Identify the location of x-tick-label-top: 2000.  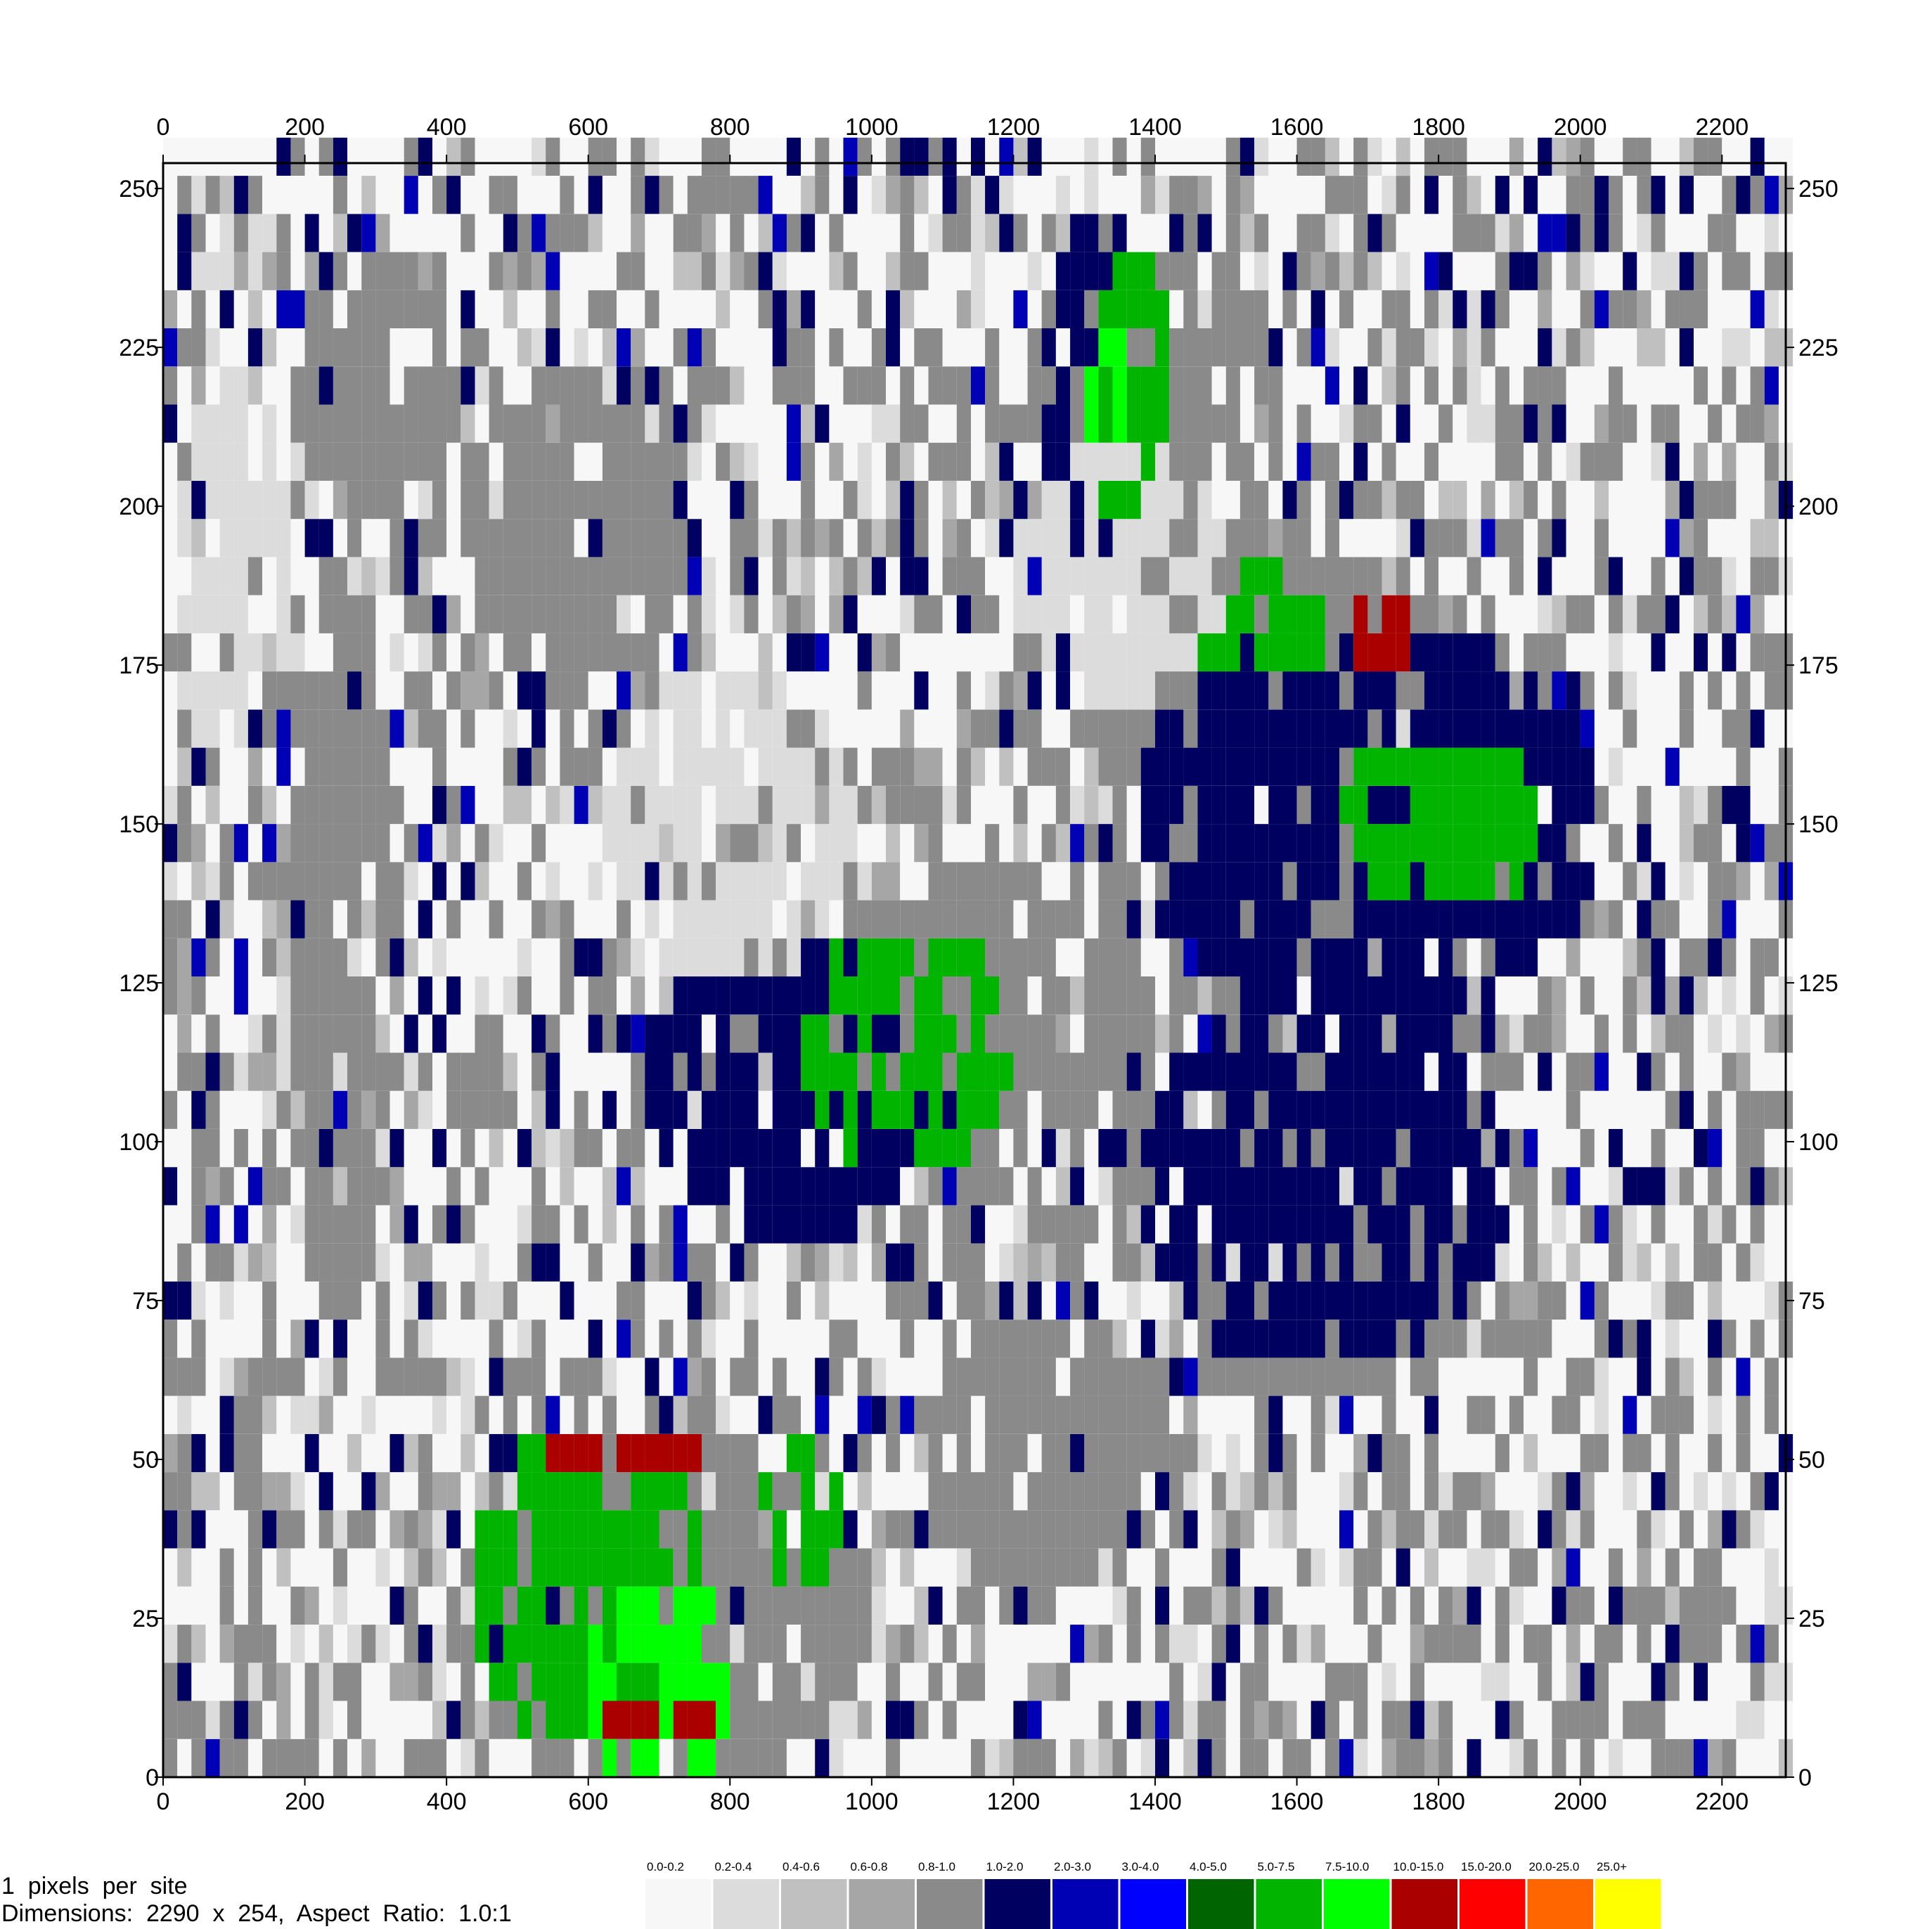
(1580, 127).